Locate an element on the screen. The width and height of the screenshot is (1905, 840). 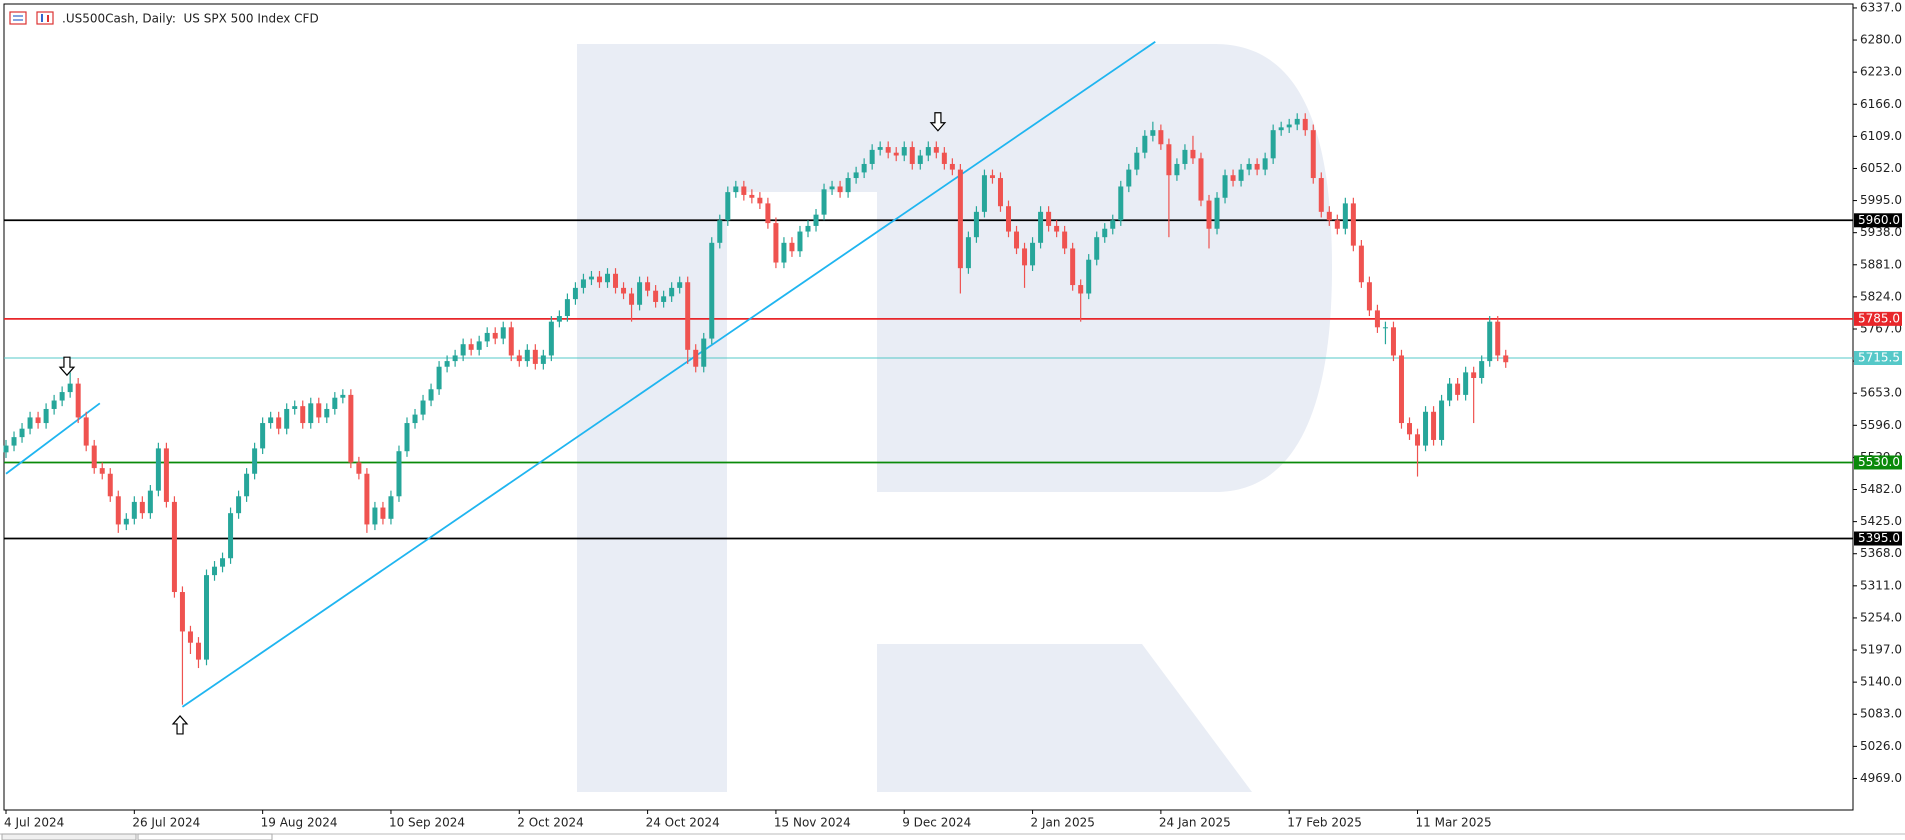
level-label: 5530.0 is located at coordinates (1879, 462).